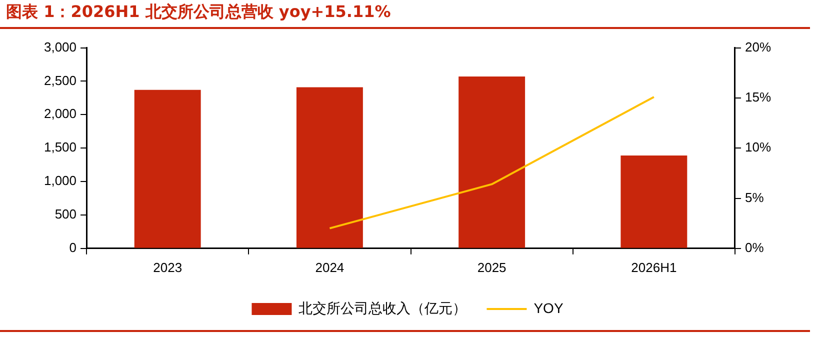  I want to click on y2-tick-label: 15%, so click(758, 97).